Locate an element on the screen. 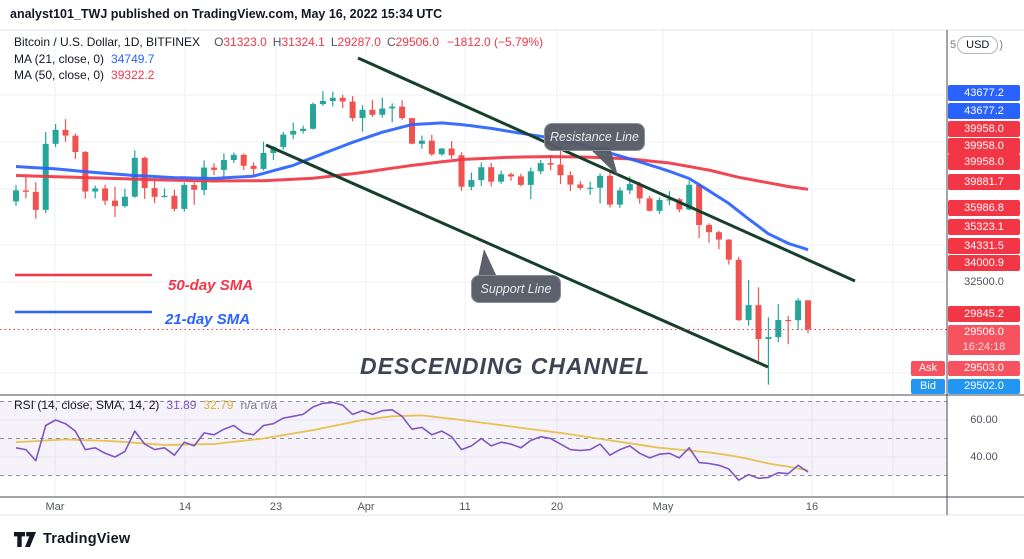 This screenshot has width=1024, height=559. bid-price-label: 29502.0 is located at coordinates (984, 386).